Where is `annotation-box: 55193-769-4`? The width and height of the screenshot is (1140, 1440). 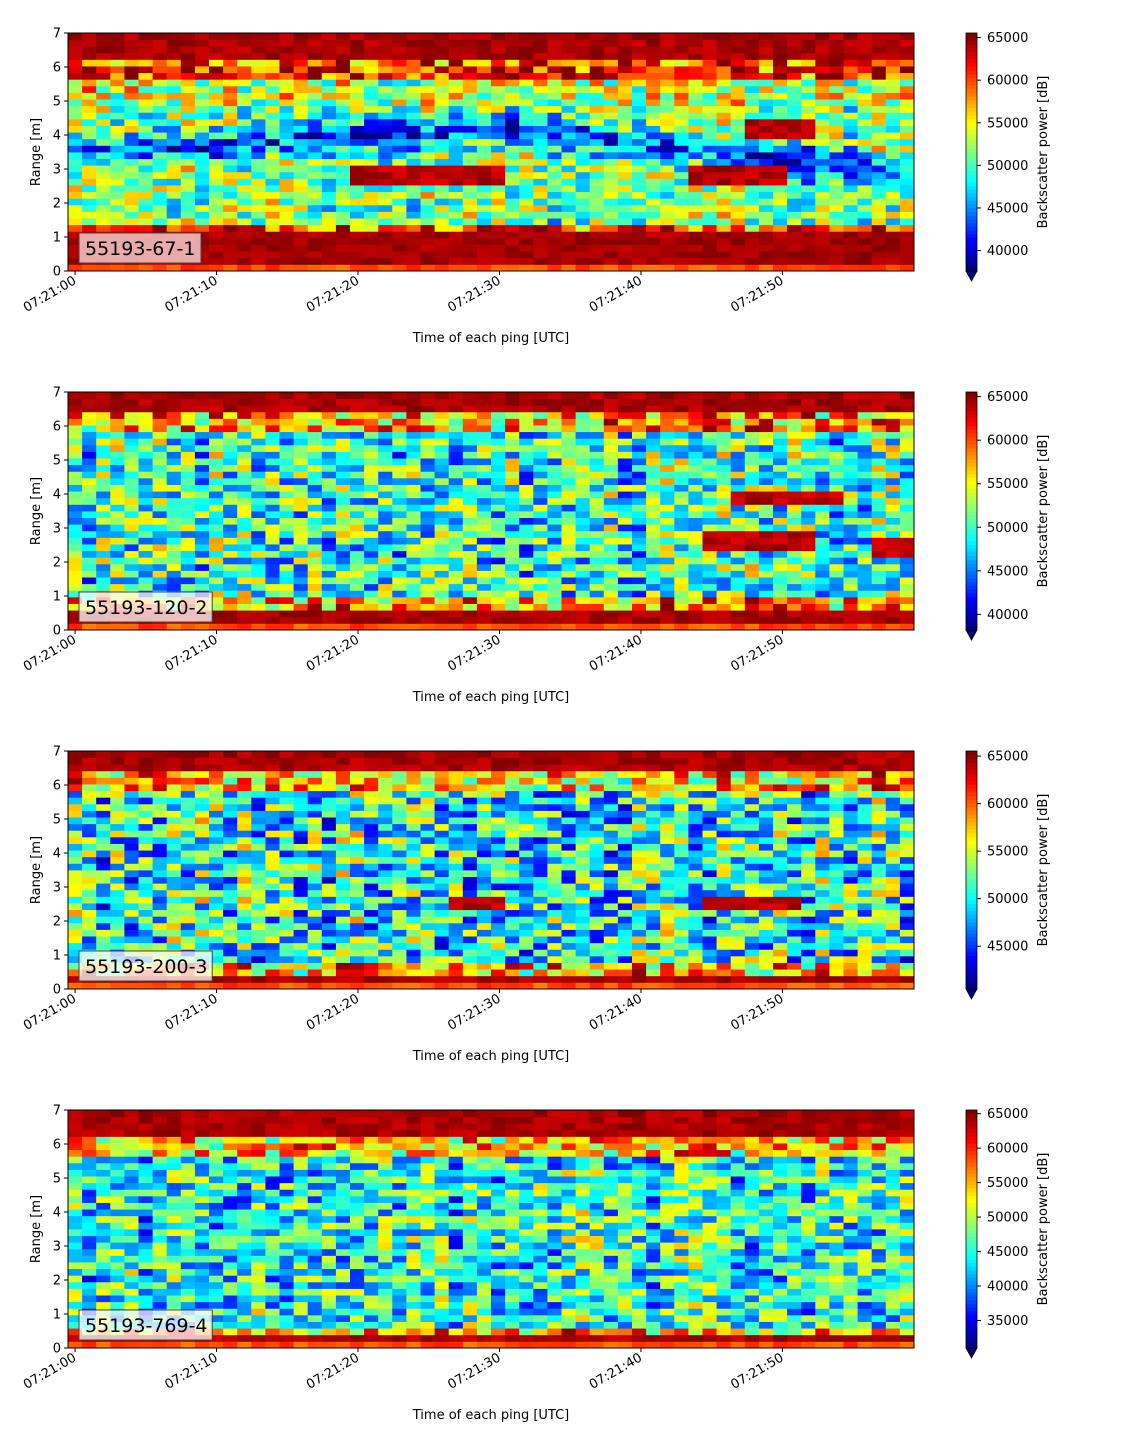
annotation-box: 55193-769-4 is located at coordinates (145, 1325).